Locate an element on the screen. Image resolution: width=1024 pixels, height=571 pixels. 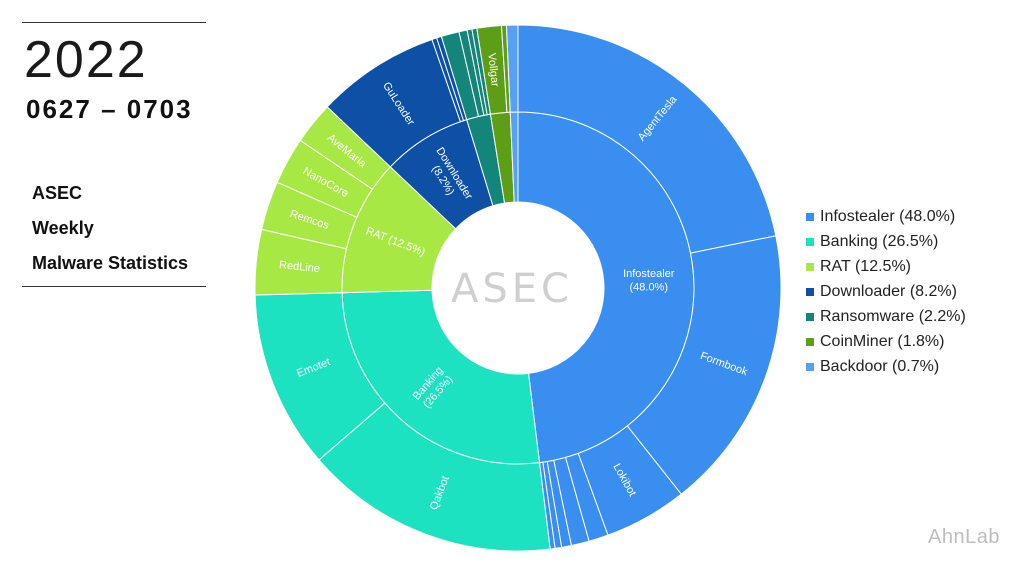
legend-item-banking: Banking (26.5%) is located at coordinates (886, 241).